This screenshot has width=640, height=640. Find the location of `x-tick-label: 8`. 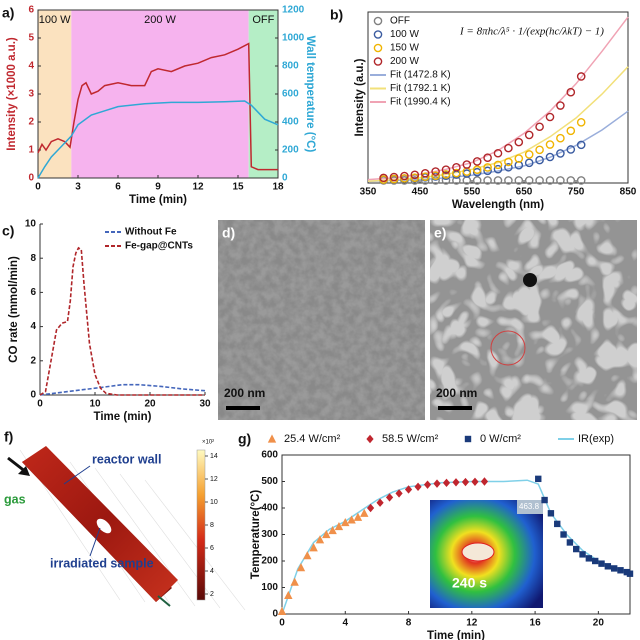

x-tick-label: 8 is located at coordinates (409, 623).